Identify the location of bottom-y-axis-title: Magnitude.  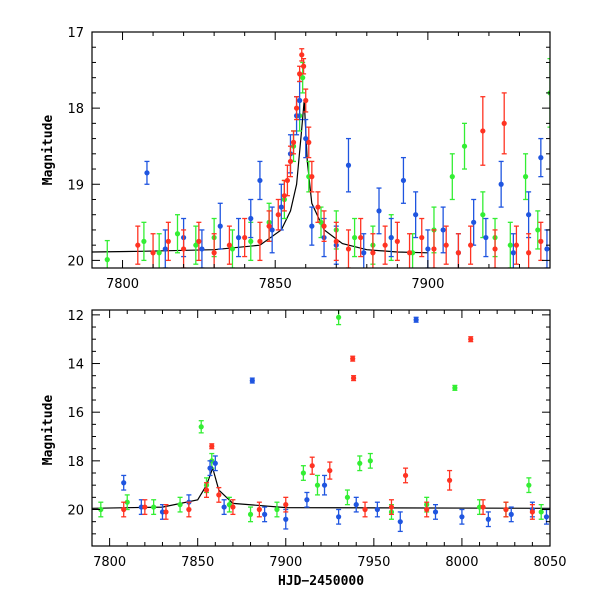
(48, 430).